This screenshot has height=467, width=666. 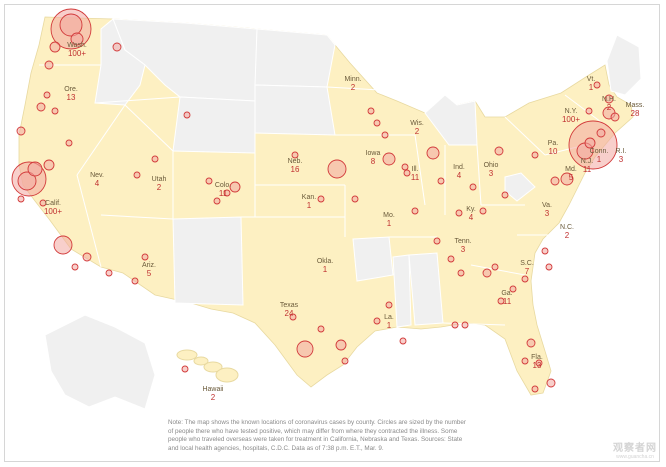 What do you see at coordinates (309, 197) in the screenshot?
I see `state-name-kan: Kan.` at bounding box center [309, 197].